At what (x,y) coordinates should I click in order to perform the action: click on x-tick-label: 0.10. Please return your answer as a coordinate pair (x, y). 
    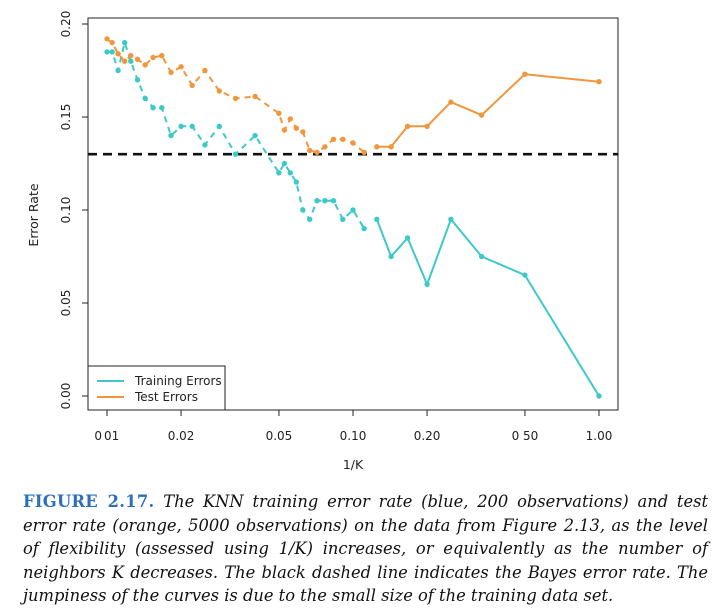
    Looking at the image, I should click on (353, 436).